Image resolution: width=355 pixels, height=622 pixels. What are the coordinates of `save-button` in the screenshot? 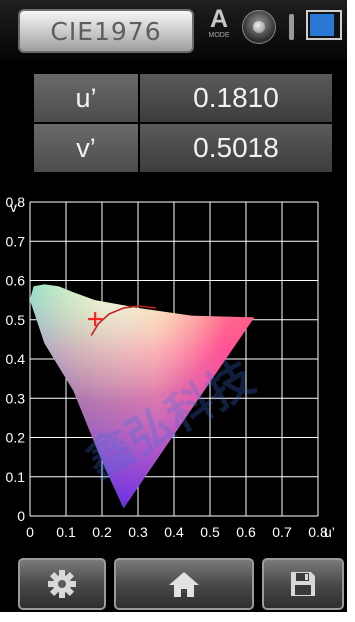 It's located at (303, 584).